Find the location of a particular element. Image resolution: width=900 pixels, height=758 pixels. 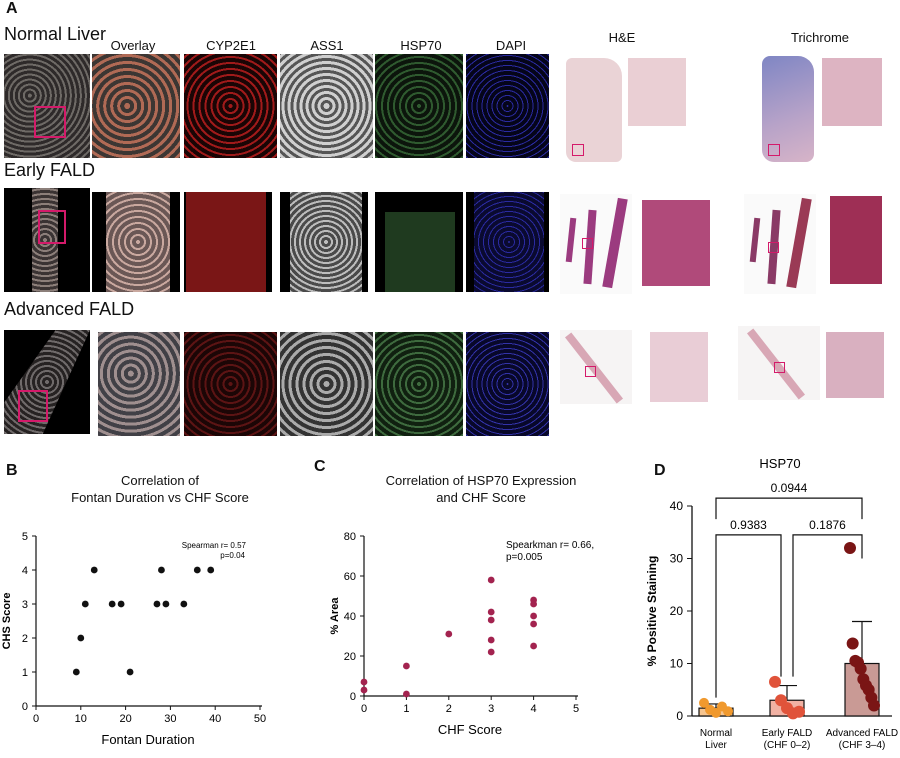

y-tick-label: 20 is located at coordinates (677, 611).